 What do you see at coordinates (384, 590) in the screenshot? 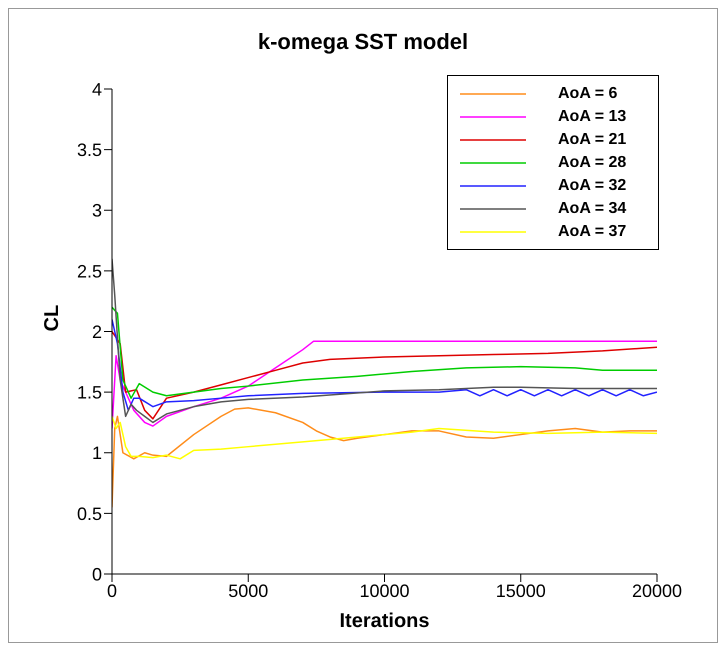
I see `x-tick-label: 10000` at bounding box center [384, 590].